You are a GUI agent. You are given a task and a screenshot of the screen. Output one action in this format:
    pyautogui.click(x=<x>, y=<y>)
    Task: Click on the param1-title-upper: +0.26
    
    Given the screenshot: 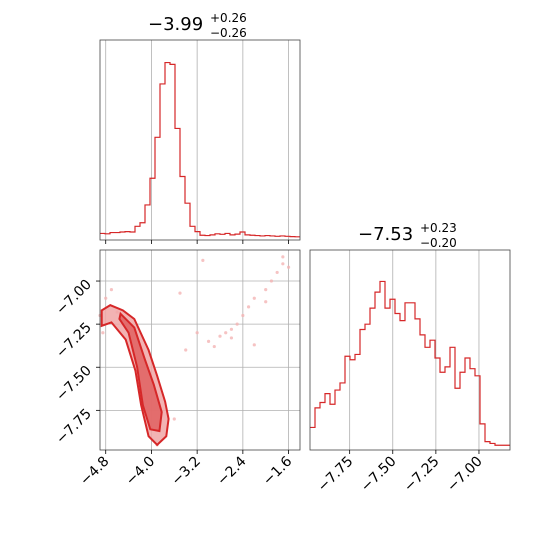 What is the action you would take?
    pyautogui.click(x=228, y=18)
    